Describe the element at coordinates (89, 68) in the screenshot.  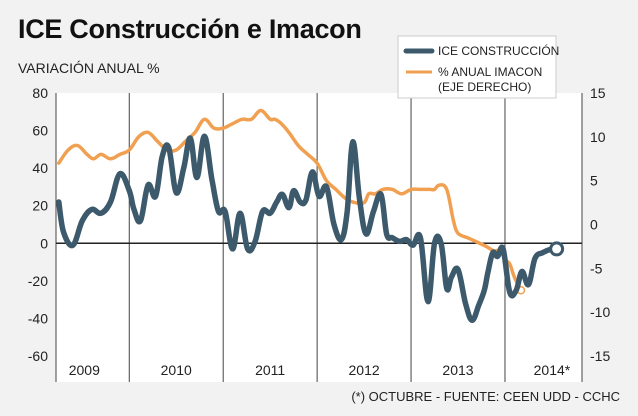
I see `left-axis-label: VARIACIÓN ANUAL %` at that location.